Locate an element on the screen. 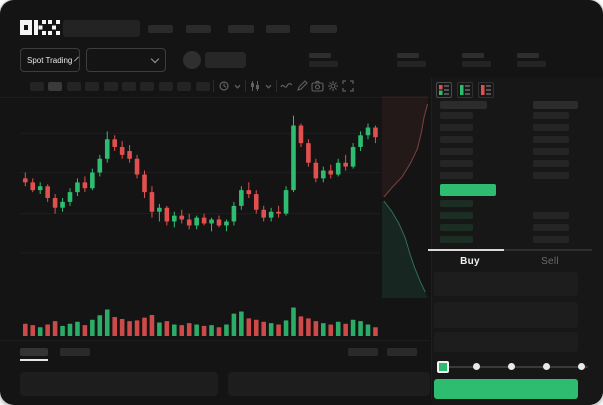 The height and width of the screenshot is (405, 603). buy-submit-button is located at coordinates (506, 389).